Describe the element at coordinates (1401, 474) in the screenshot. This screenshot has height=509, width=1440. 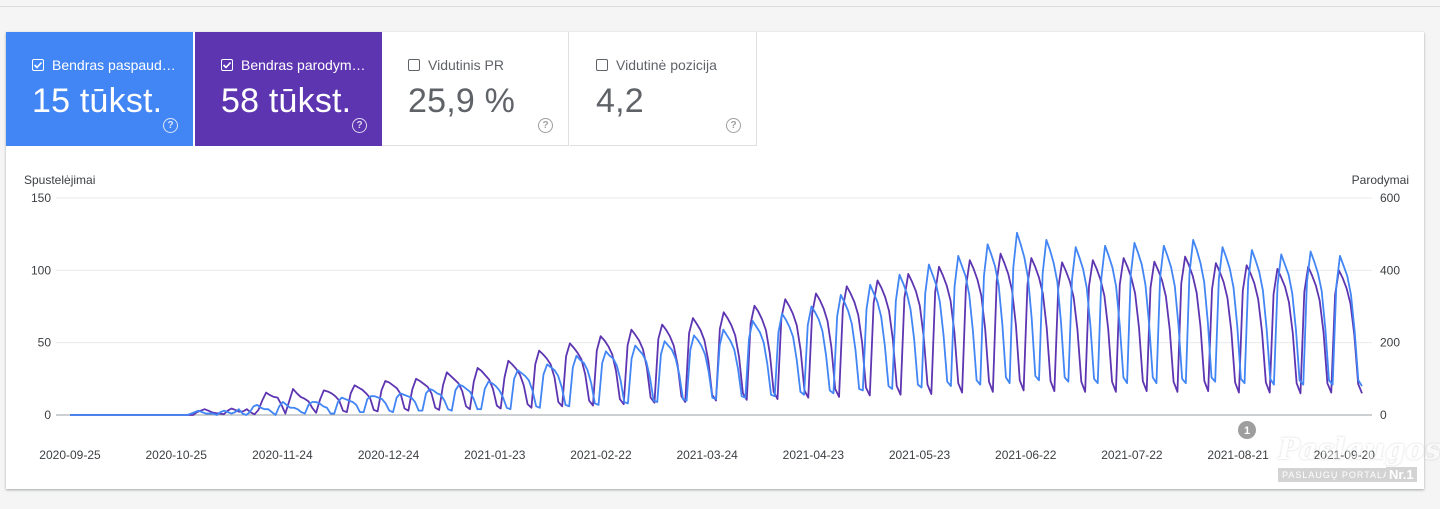
I see `watermark-rank: Nr.1` at that location.